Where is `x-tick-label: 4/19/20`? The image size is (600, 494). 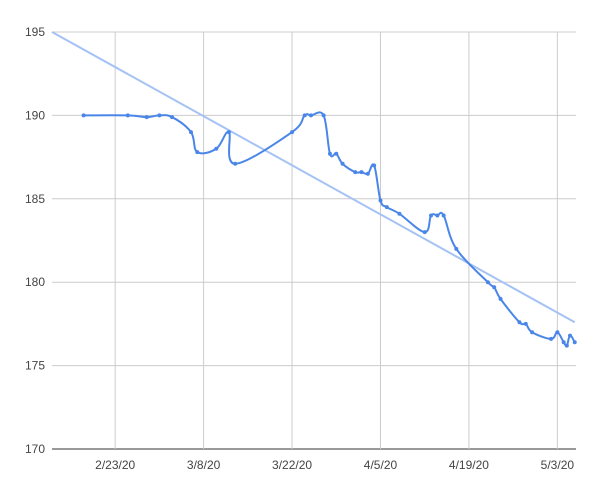 x-tick-label: 4/19/20 is located at coordinates (469, 465).